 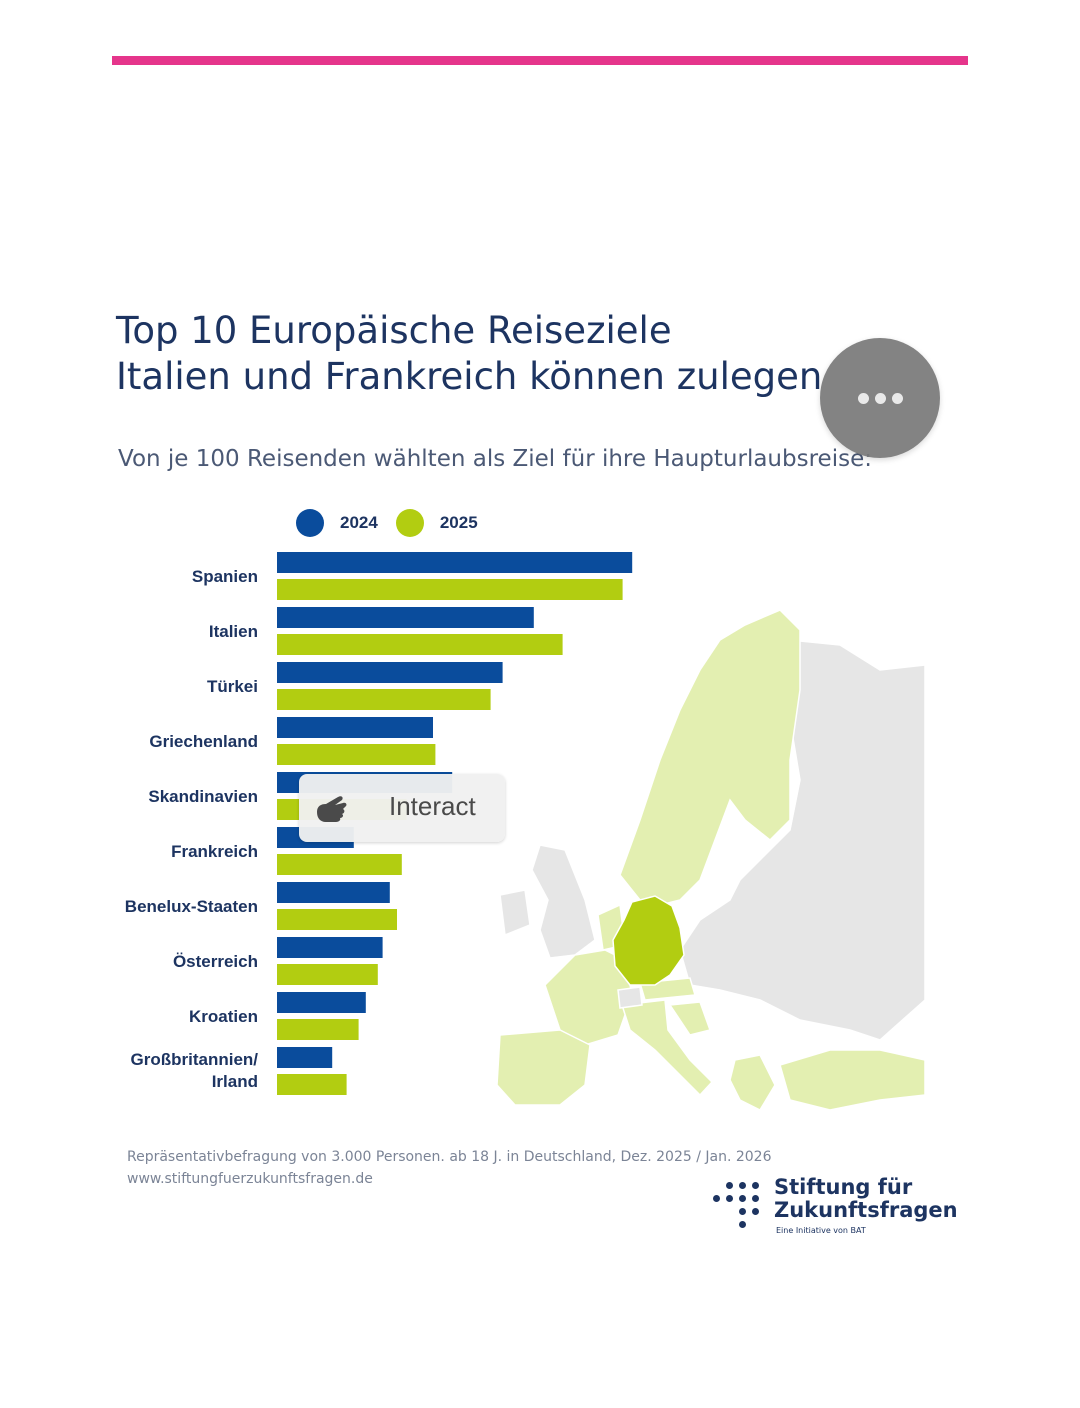 I want to click on map-scandinavia, so click(x=710, y=757).